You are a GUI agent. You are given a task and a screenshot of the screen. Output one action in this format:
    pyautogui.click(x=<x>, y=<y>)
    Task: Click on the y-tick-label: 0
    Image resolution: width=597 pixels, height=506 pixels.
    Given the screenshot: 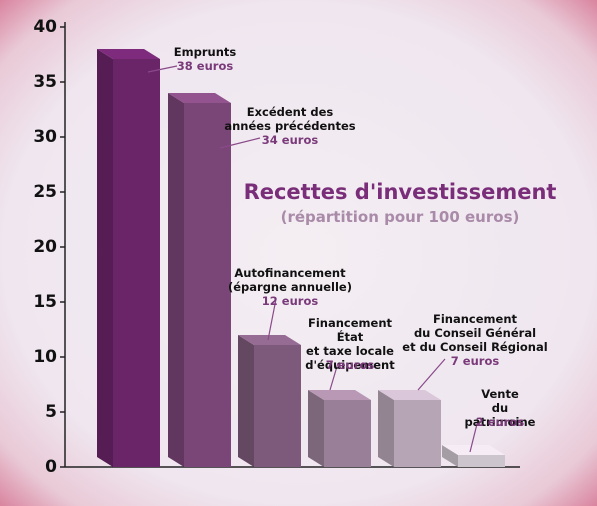 What is the action you would take?
    pyautogui.click(x=51, y=467)
    